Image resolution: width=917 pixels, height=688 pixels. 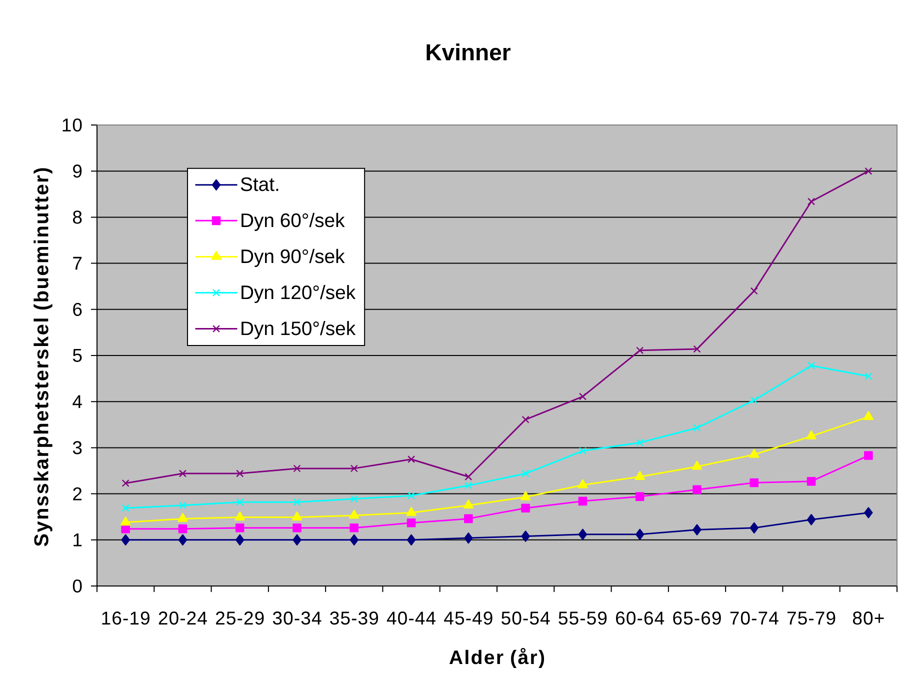 I want to click on legend-label: Dyn 60°/sek, so click(x=293, y=221).